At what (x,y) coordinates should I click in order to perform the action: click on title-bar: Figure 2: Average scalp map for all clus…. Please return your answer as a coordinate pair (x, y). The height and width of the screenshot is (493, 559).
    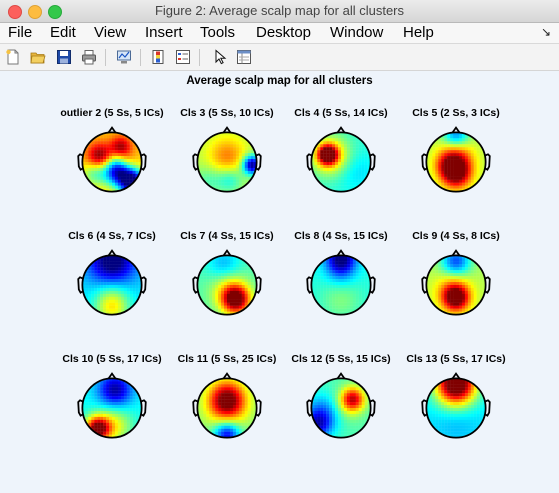
    Looking at the image, I should click on (279, 11).